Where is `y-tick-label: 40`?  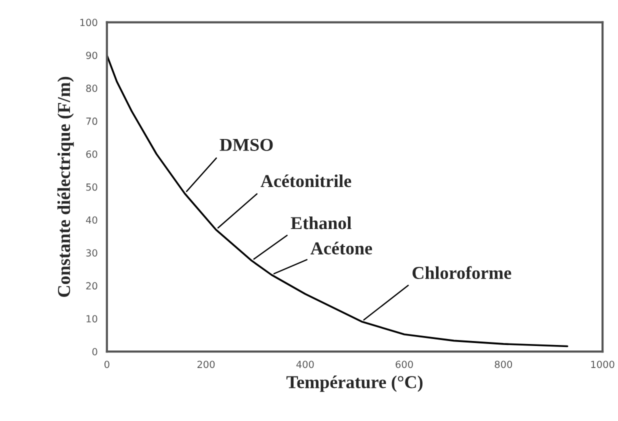
y-tick-label: 40 is located at coordinates (92, 220).